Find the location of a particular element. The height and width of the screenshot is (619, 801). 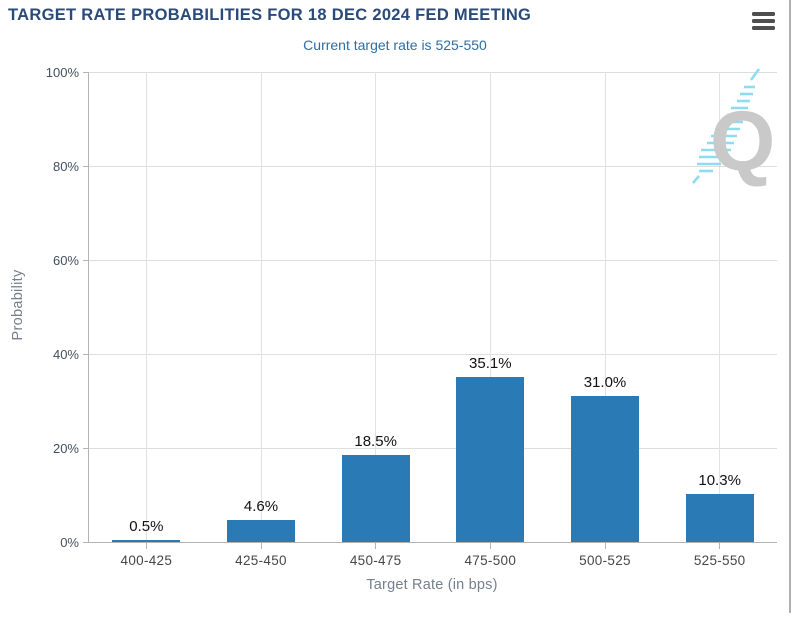

bar-value-label: 10.3% is located at coordinates (719, 480).